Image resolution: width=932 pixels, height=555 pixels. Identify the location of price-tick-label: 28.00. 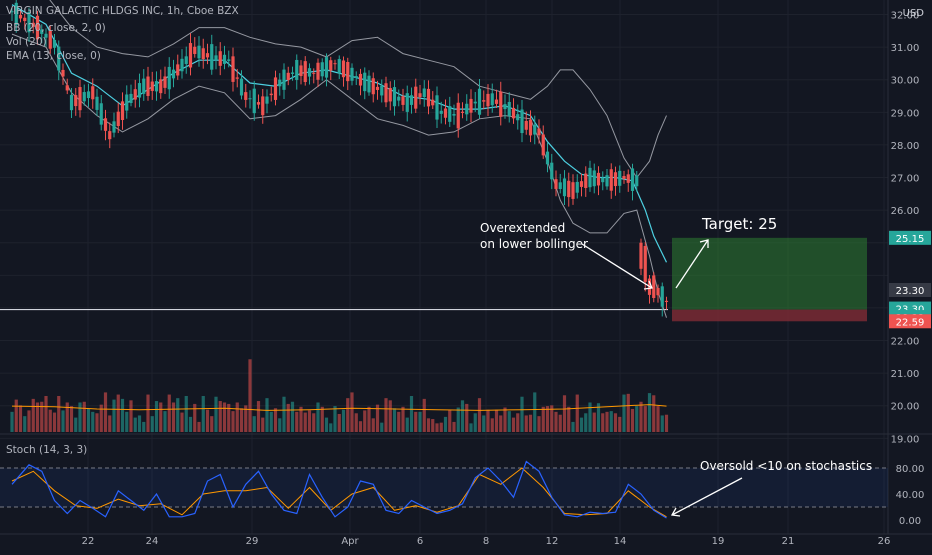
(905, 146).